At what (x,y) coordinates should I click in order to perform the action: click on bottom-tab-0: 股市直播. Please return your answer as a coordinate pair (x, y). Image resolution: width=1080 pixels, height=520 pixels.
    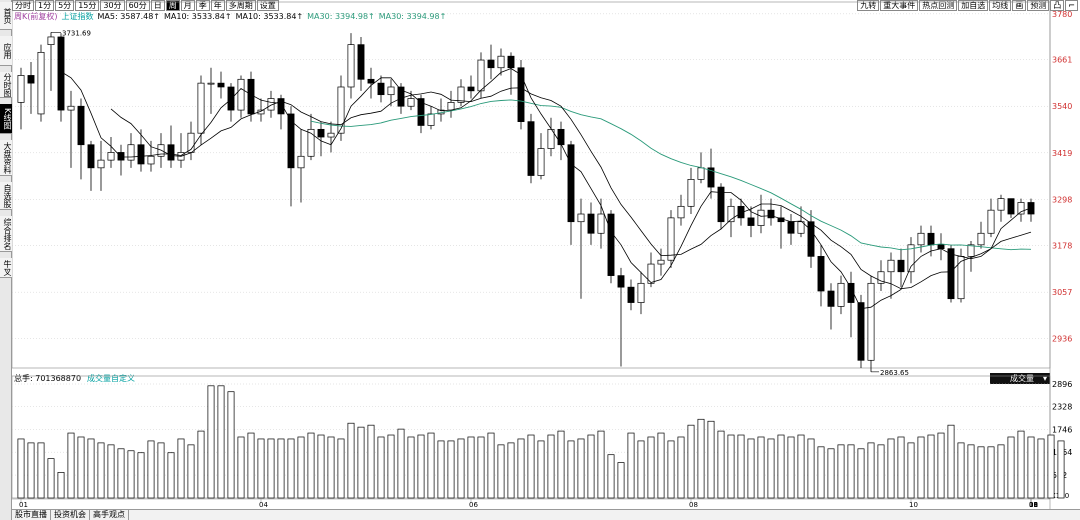
    Looking at the image, I should click on (31, 515).